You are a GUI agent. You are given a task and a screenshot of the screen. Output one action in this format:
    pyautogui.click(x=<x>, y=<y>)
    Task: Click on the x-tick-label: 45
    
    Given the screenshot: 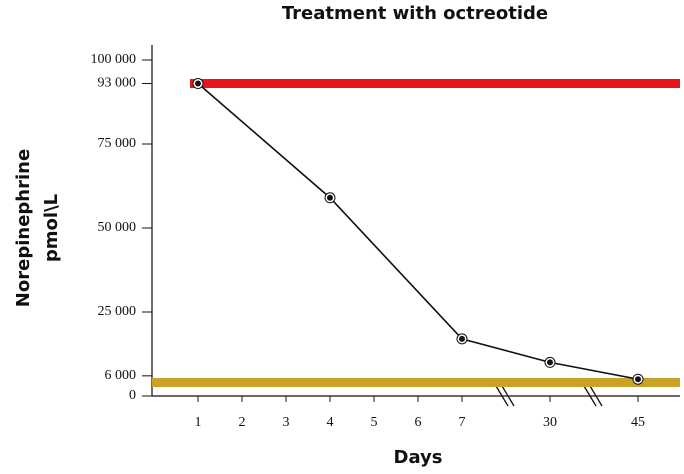 What is the action you would take?
    pyautogui.click(x=638, y=422)
    